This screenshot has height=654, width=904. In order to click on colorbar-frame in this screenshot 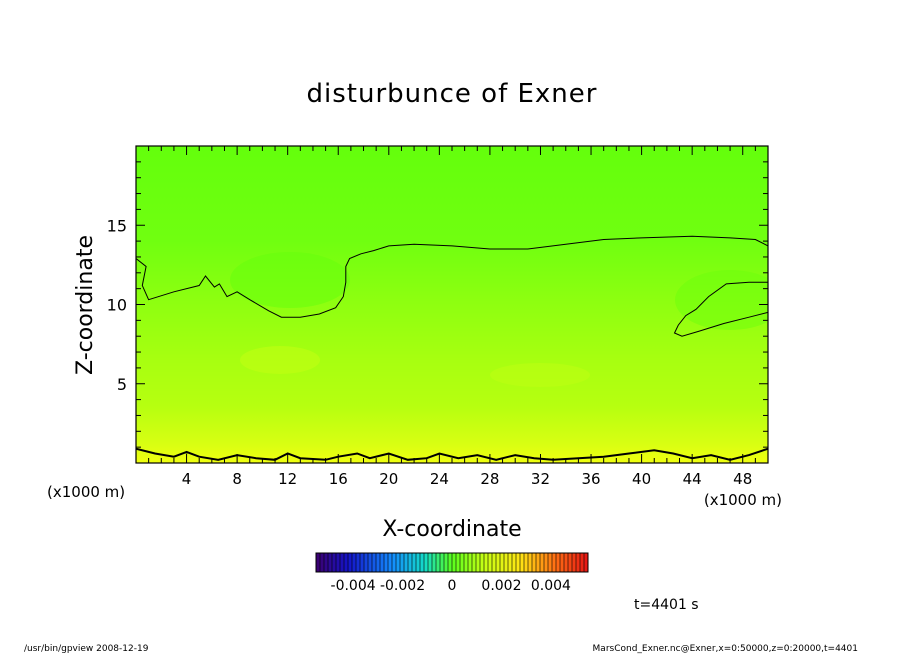, I will do `click(452, 562)`.